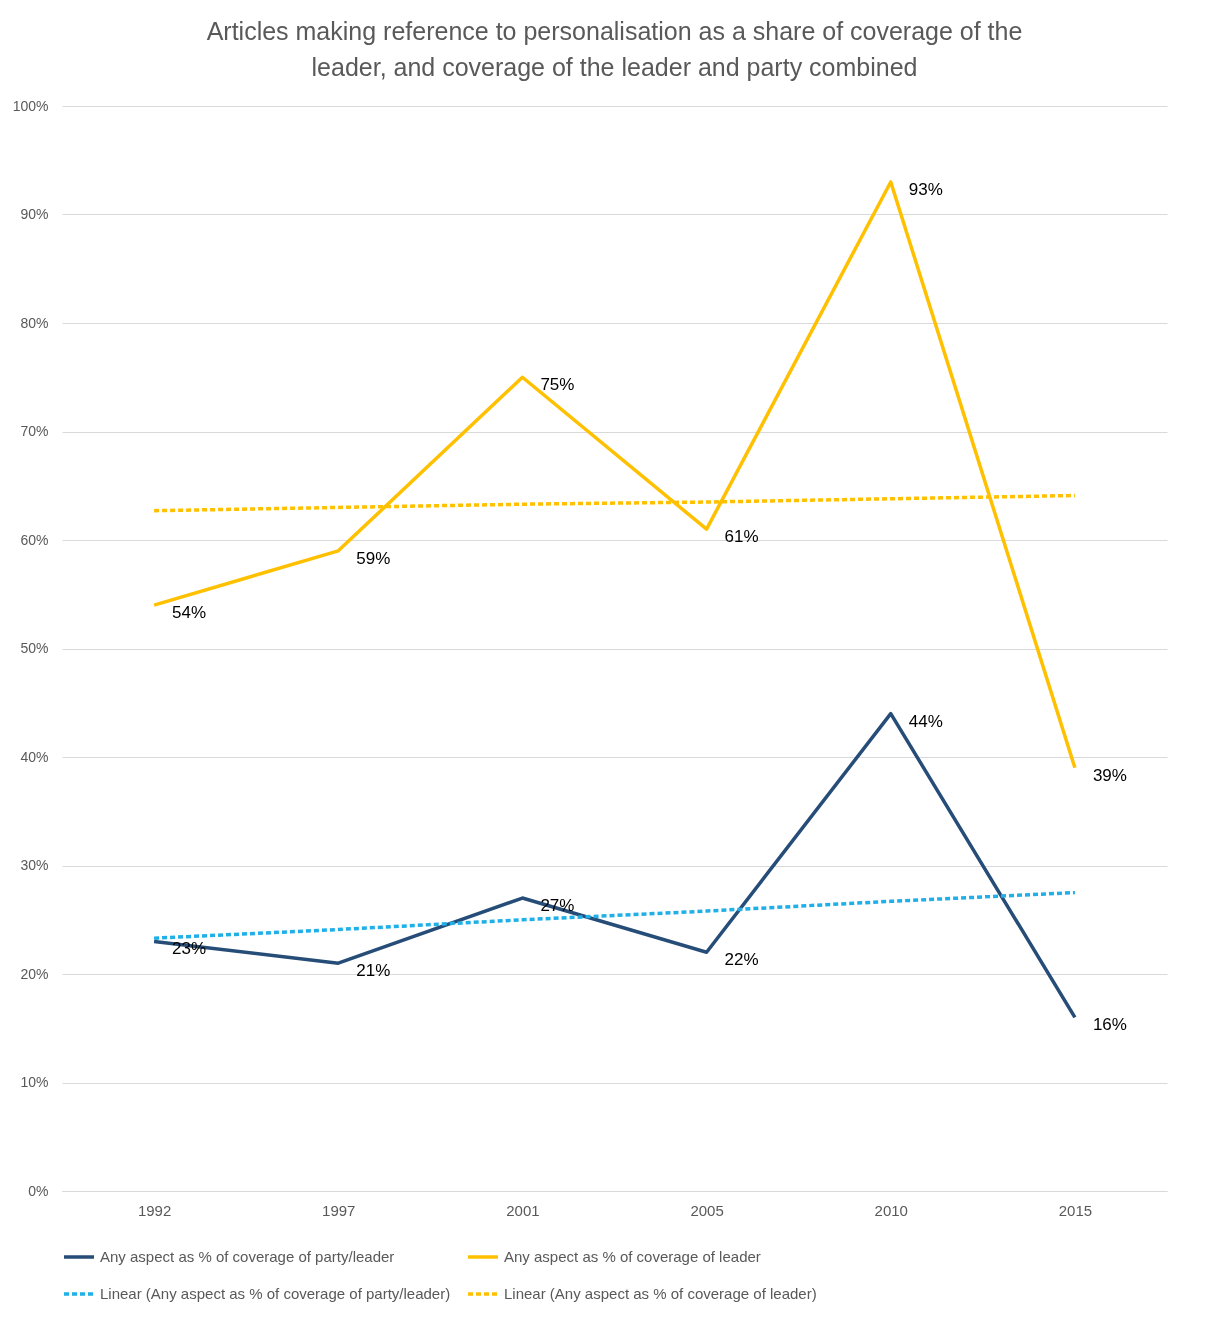  Describe the element at coordinates (247, 1256) in the screenshot. I see `legend-label: Any aspect as % of coverage of party/leader` at that location.